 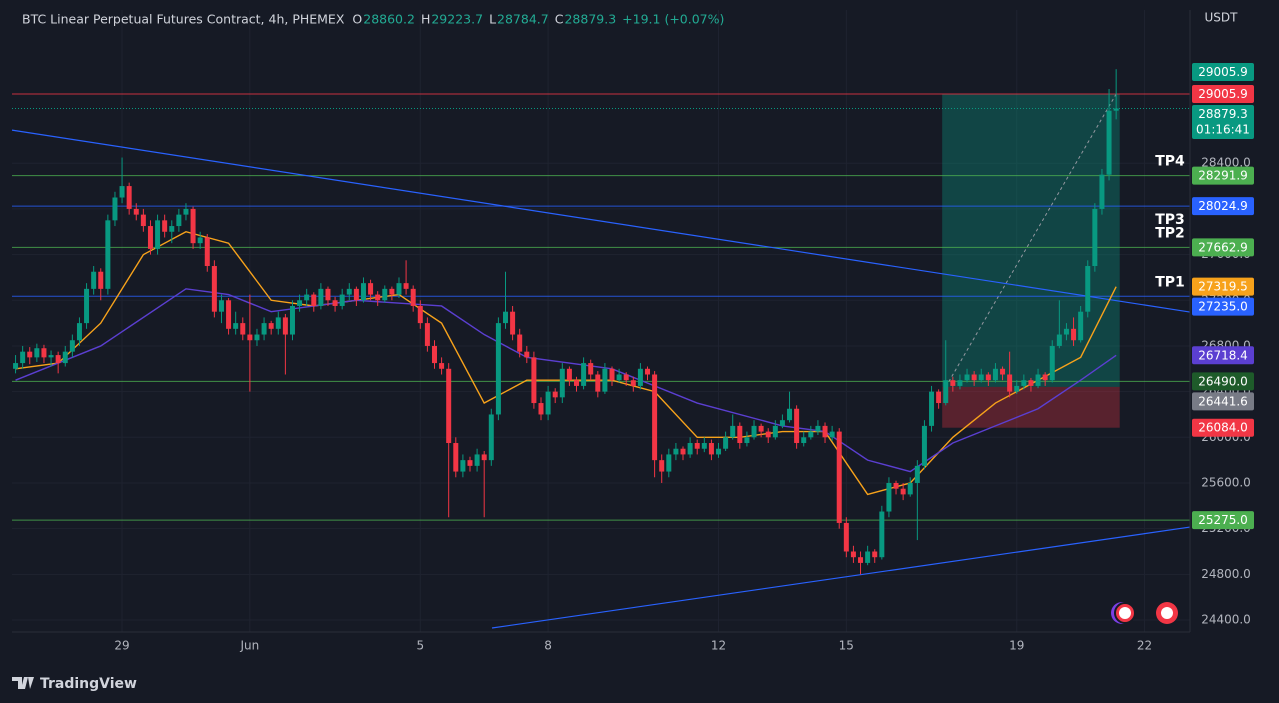 What do you see at coordinates (1223, 307) in the screenshot?
I see `price-label: 27235.0` at bounding box center [1223, 307].